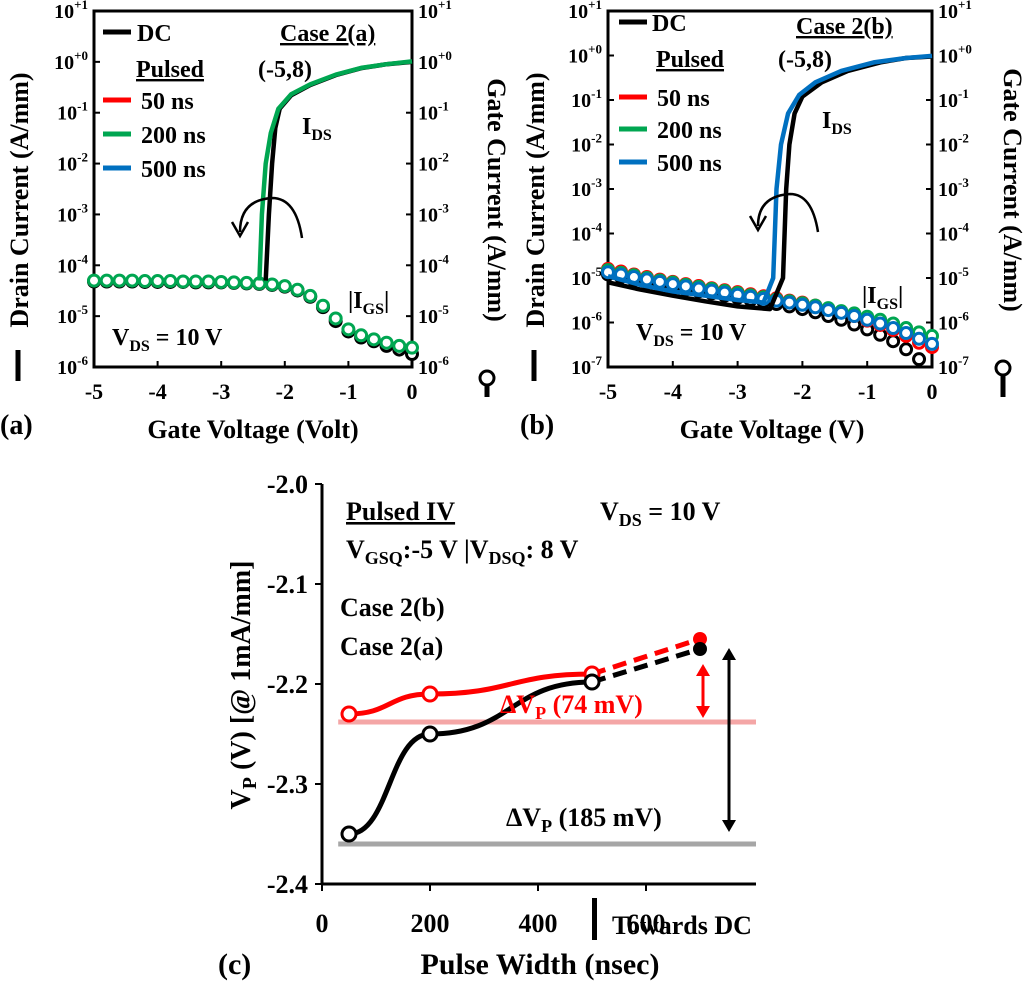 The width and height of the screenshot is (1025, 984). Describe the element at coordinates (400, 511) in the screenshot. I see `pulsed-iv-label: Pulsed IV` at that location.